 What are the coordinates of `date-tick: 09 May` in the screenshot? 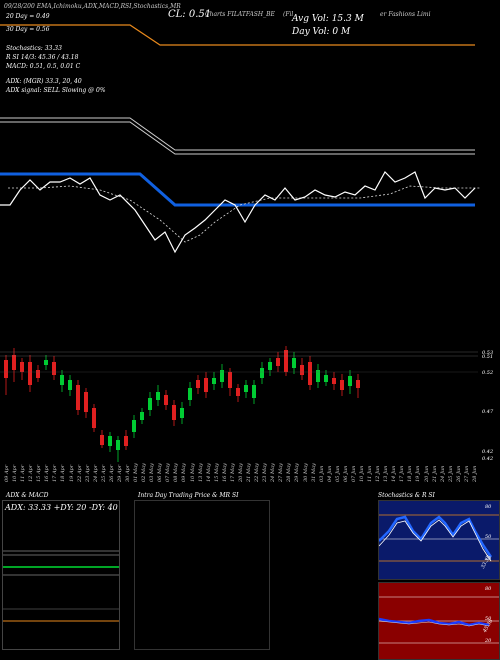 It's located at (184, 472).